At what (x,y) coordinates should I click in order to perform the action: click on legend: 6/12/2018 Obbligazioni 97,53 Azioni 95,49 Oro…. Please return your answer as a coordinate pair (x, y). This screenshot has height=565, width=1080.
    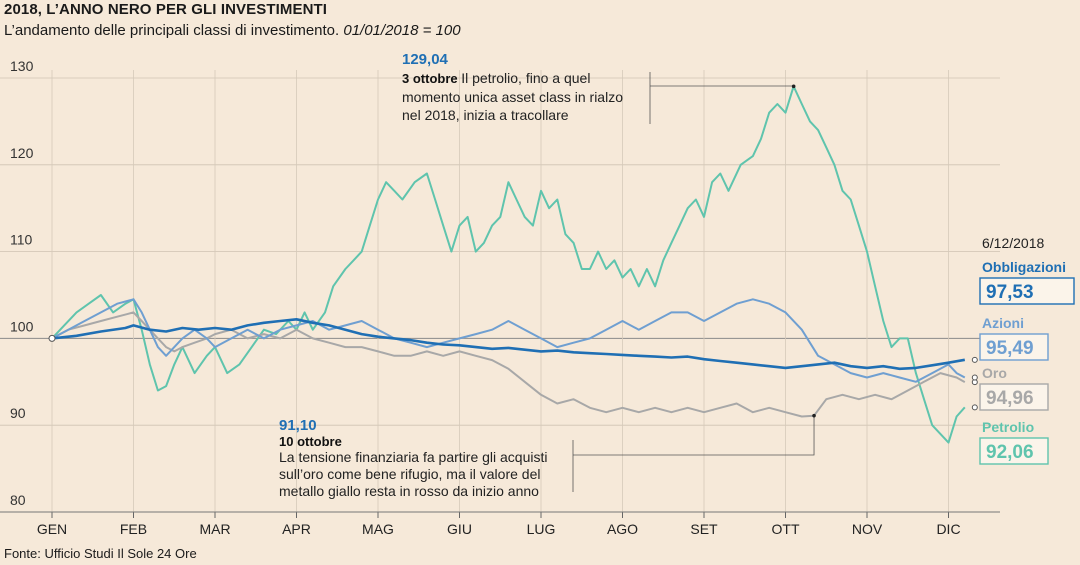
    Looking at the image, I should click on (1027, 350).